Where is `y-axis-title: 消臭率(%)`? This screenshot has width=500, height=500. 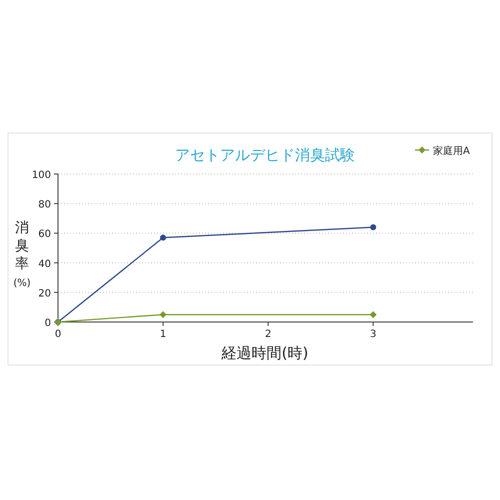 y-axis-title: 消臭率(%) is located at coordinates (22, 254).